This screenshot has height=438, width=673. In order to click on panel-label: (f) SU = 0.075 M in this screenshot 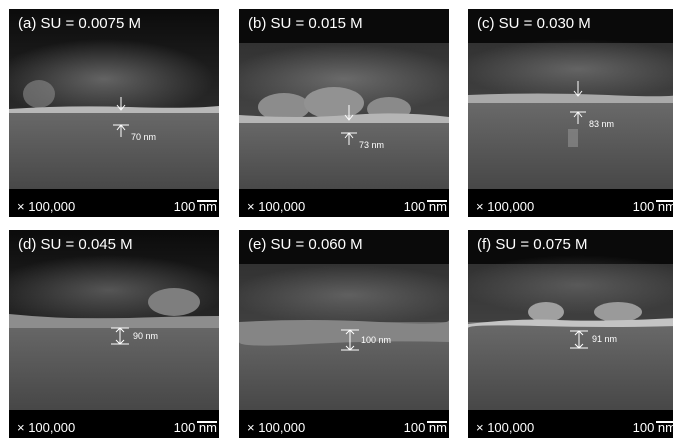, I will do `click(532, 244)`.